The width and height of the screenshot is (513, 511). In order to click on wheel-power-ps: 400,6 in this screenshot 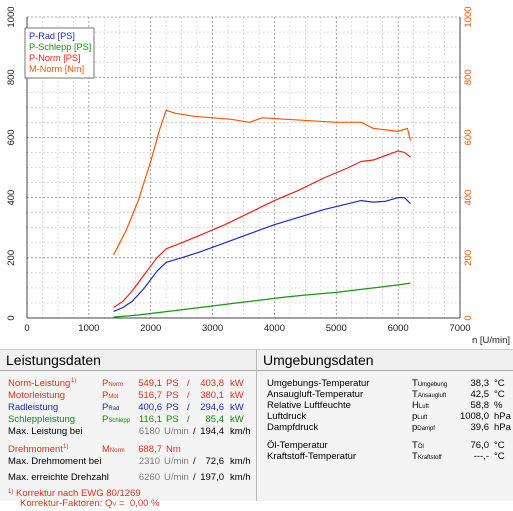, I will do `click(150, 407)`.